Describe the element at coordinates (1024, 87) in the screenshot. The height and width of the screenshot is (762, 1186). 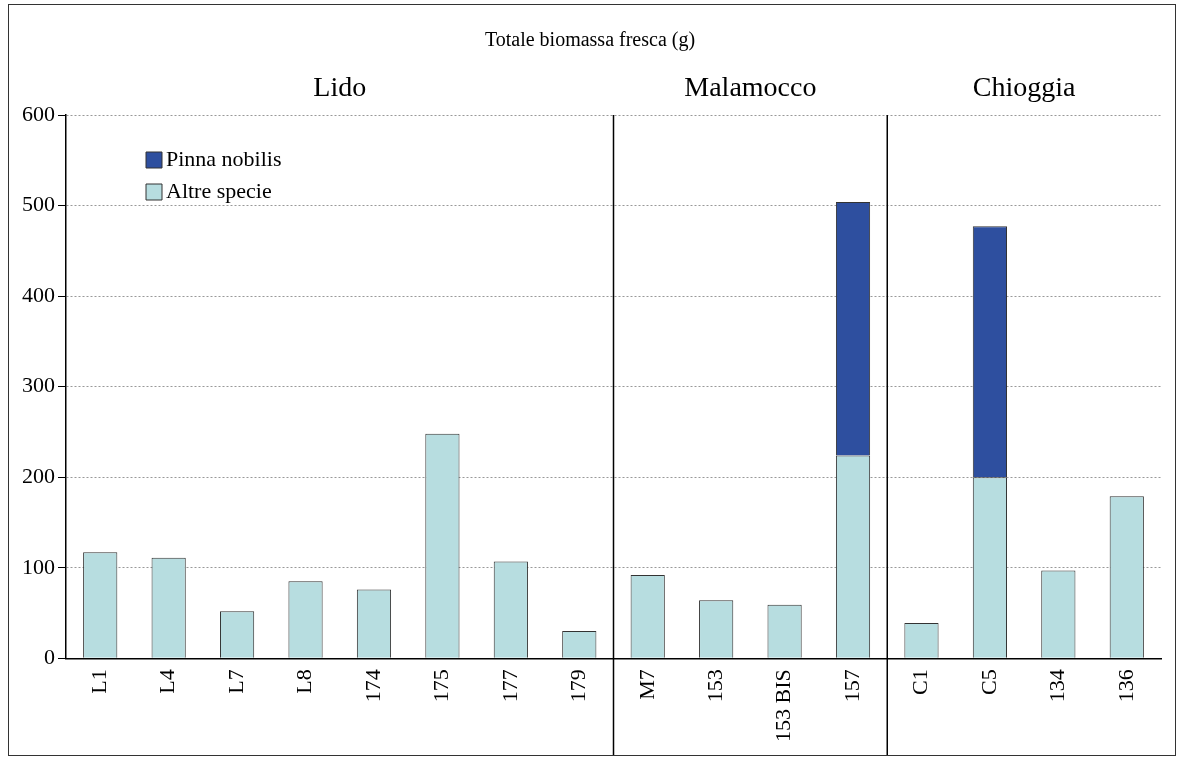
I see `text: Chioggia` at that location.